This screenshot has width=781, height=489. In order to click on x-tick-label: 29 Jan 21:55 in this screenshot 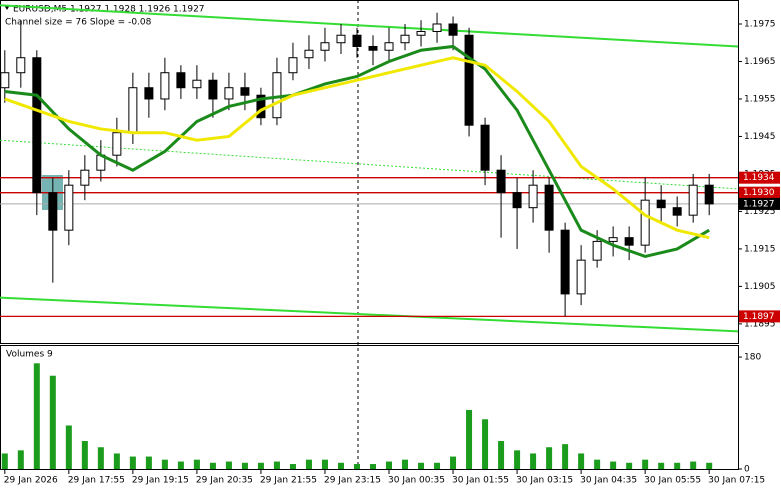, I will do `click(288, 481)`.